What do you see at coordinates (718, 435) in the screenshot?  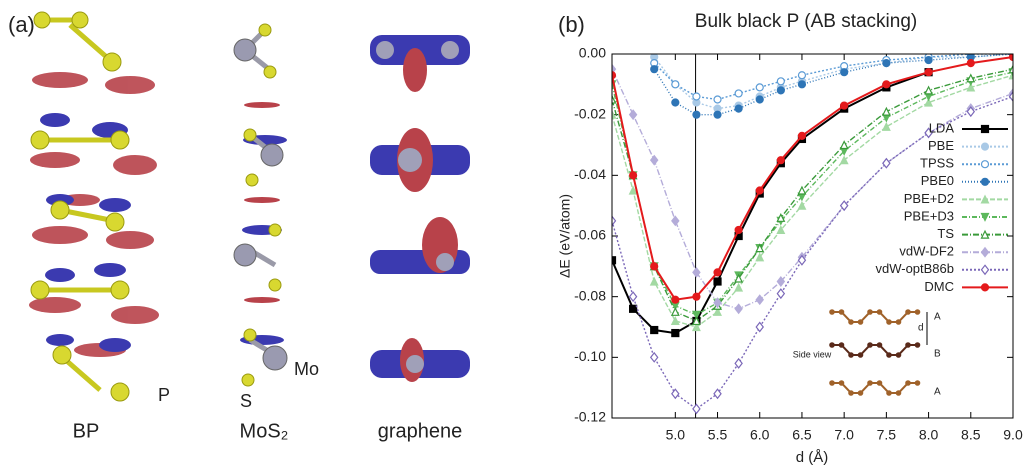 I see `x-tick-label: 5.5` at bounding box center [718, 435].